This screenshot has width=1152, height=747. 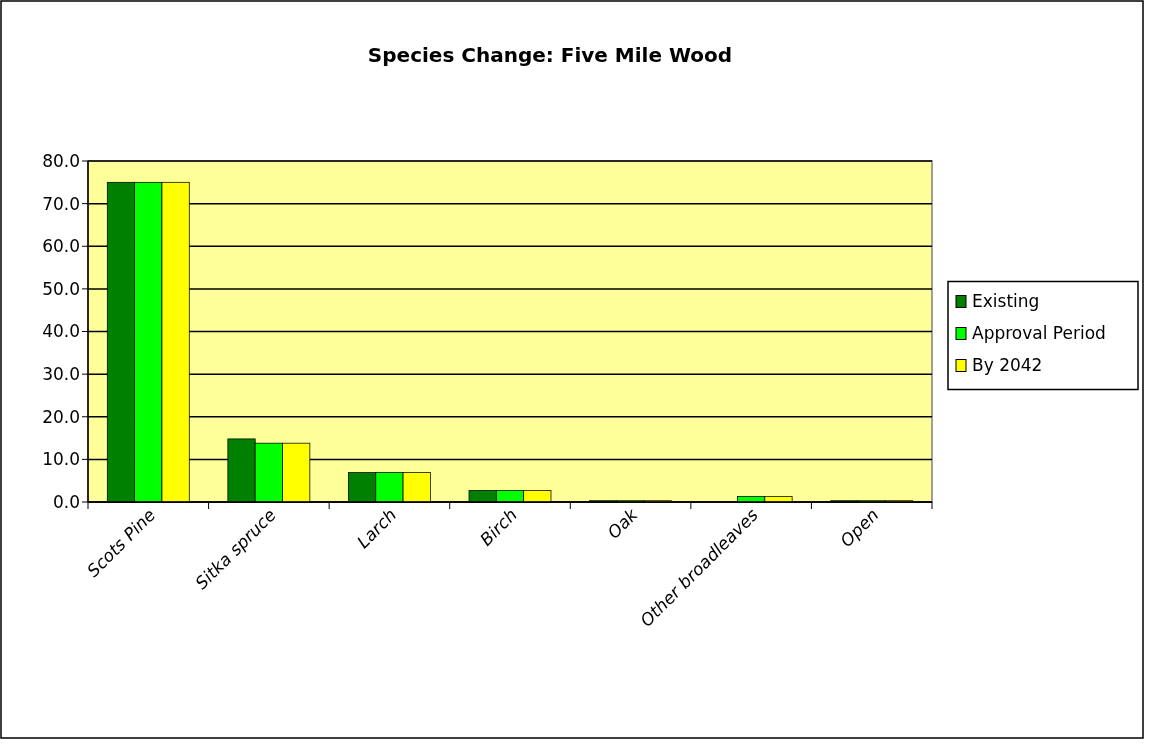 I want to click on y-tick-label: 30.0, so click(x=61, y=374).